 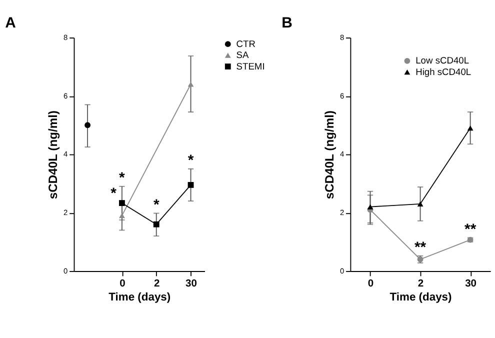 What do you see at coordinates (243, 55) in the screenshot?
I see `legend-label: SA` at bounding box center [243, 55].